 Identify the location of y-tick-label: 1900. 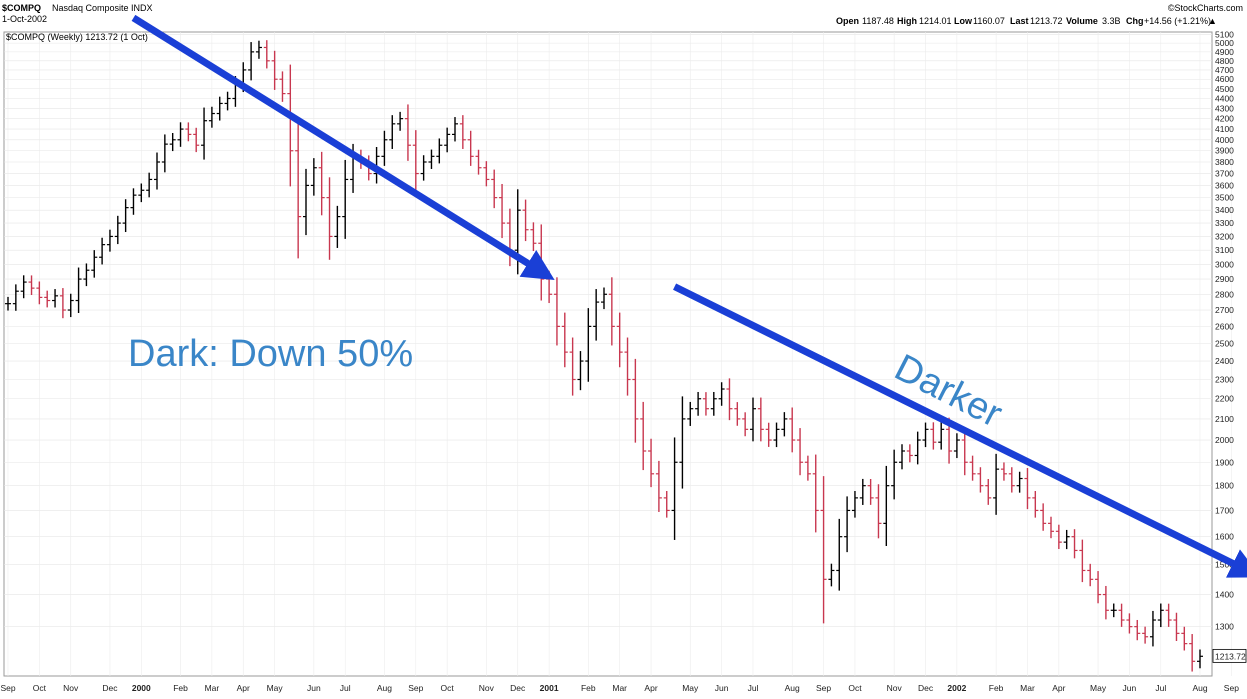
(1224, 462).